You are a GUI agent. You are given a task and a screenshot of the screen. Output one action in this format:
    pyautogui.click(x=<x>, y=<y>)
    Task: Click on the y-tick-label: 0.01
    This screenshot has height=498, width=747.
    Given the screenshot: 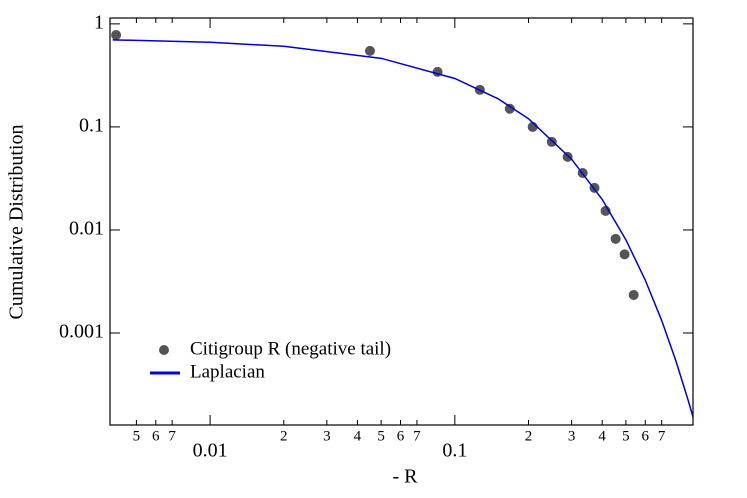 What is the action you would take?
    pyautogui.click(x=86, y=229)
    